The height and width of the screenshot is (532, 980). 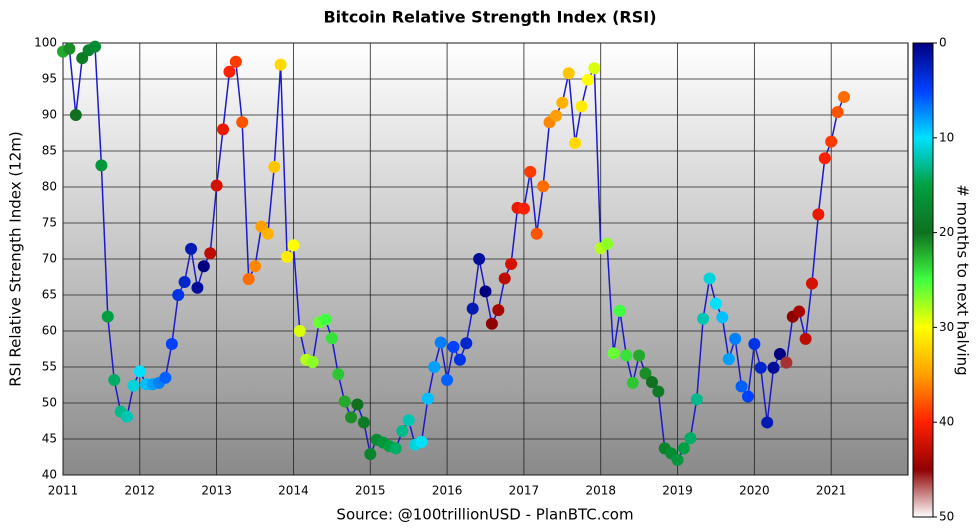 I want to click on x-tick-label: 2014, so click(x=293, y=491).